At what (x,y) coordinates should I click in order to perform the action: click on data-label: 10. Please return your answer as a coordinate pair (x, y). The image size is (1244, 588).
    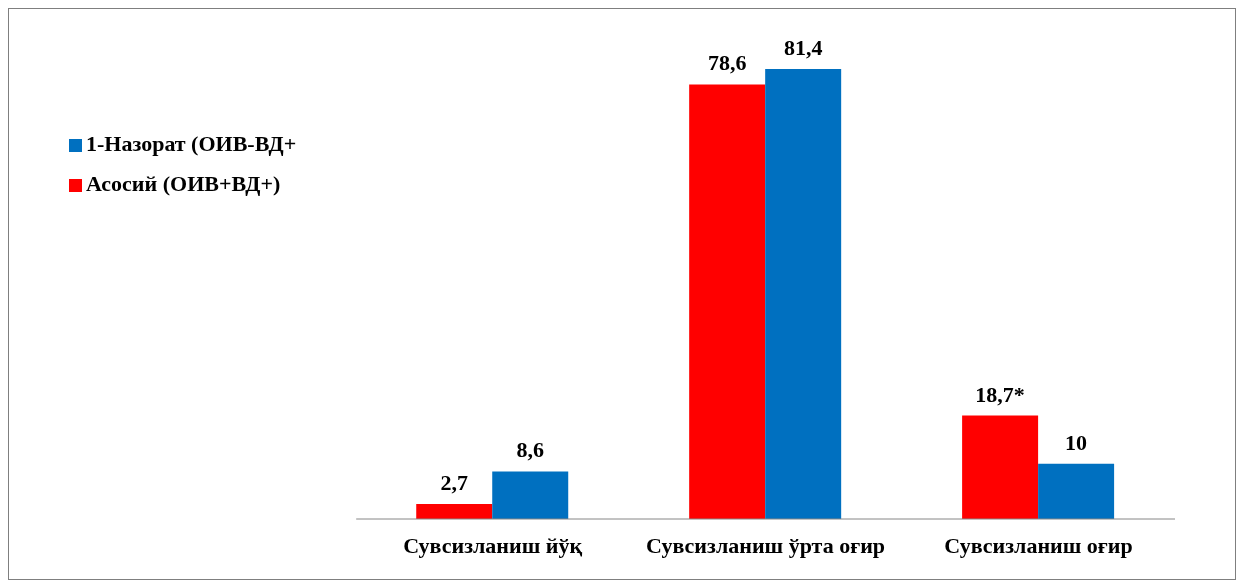
    Looking at the image, I should click on (1076, 442).